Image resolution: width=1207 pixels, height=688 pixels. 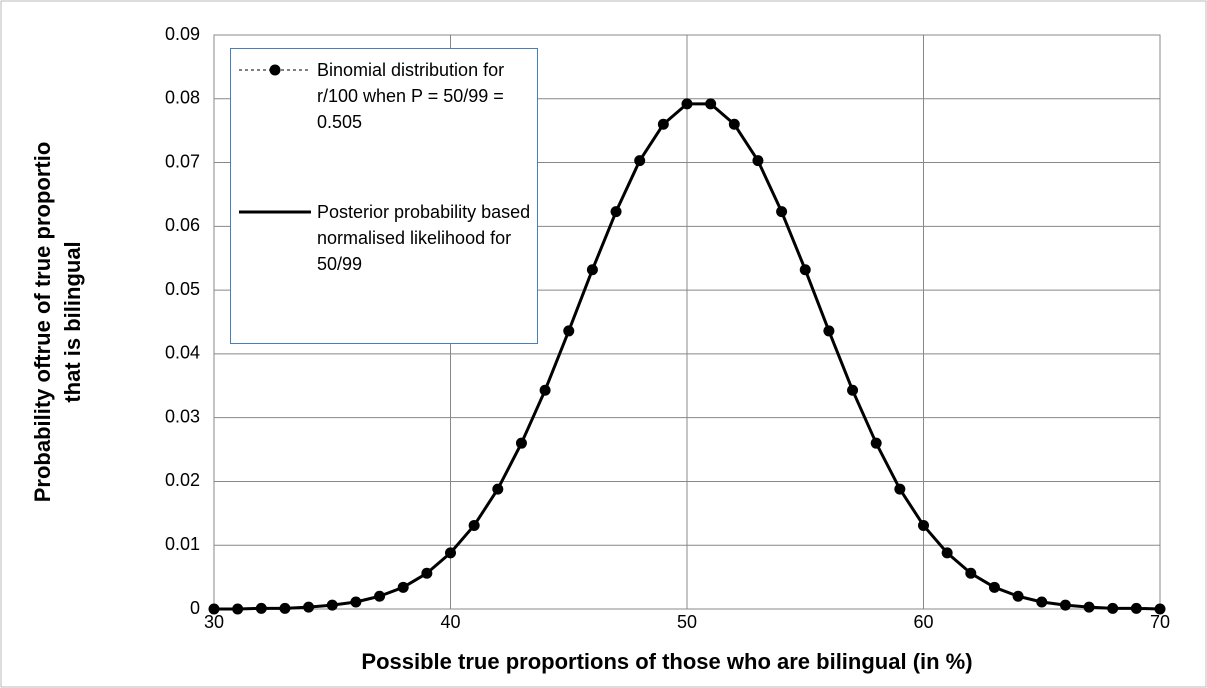 I want to click on x-tick-label: 40, so click(x=450, y=622).